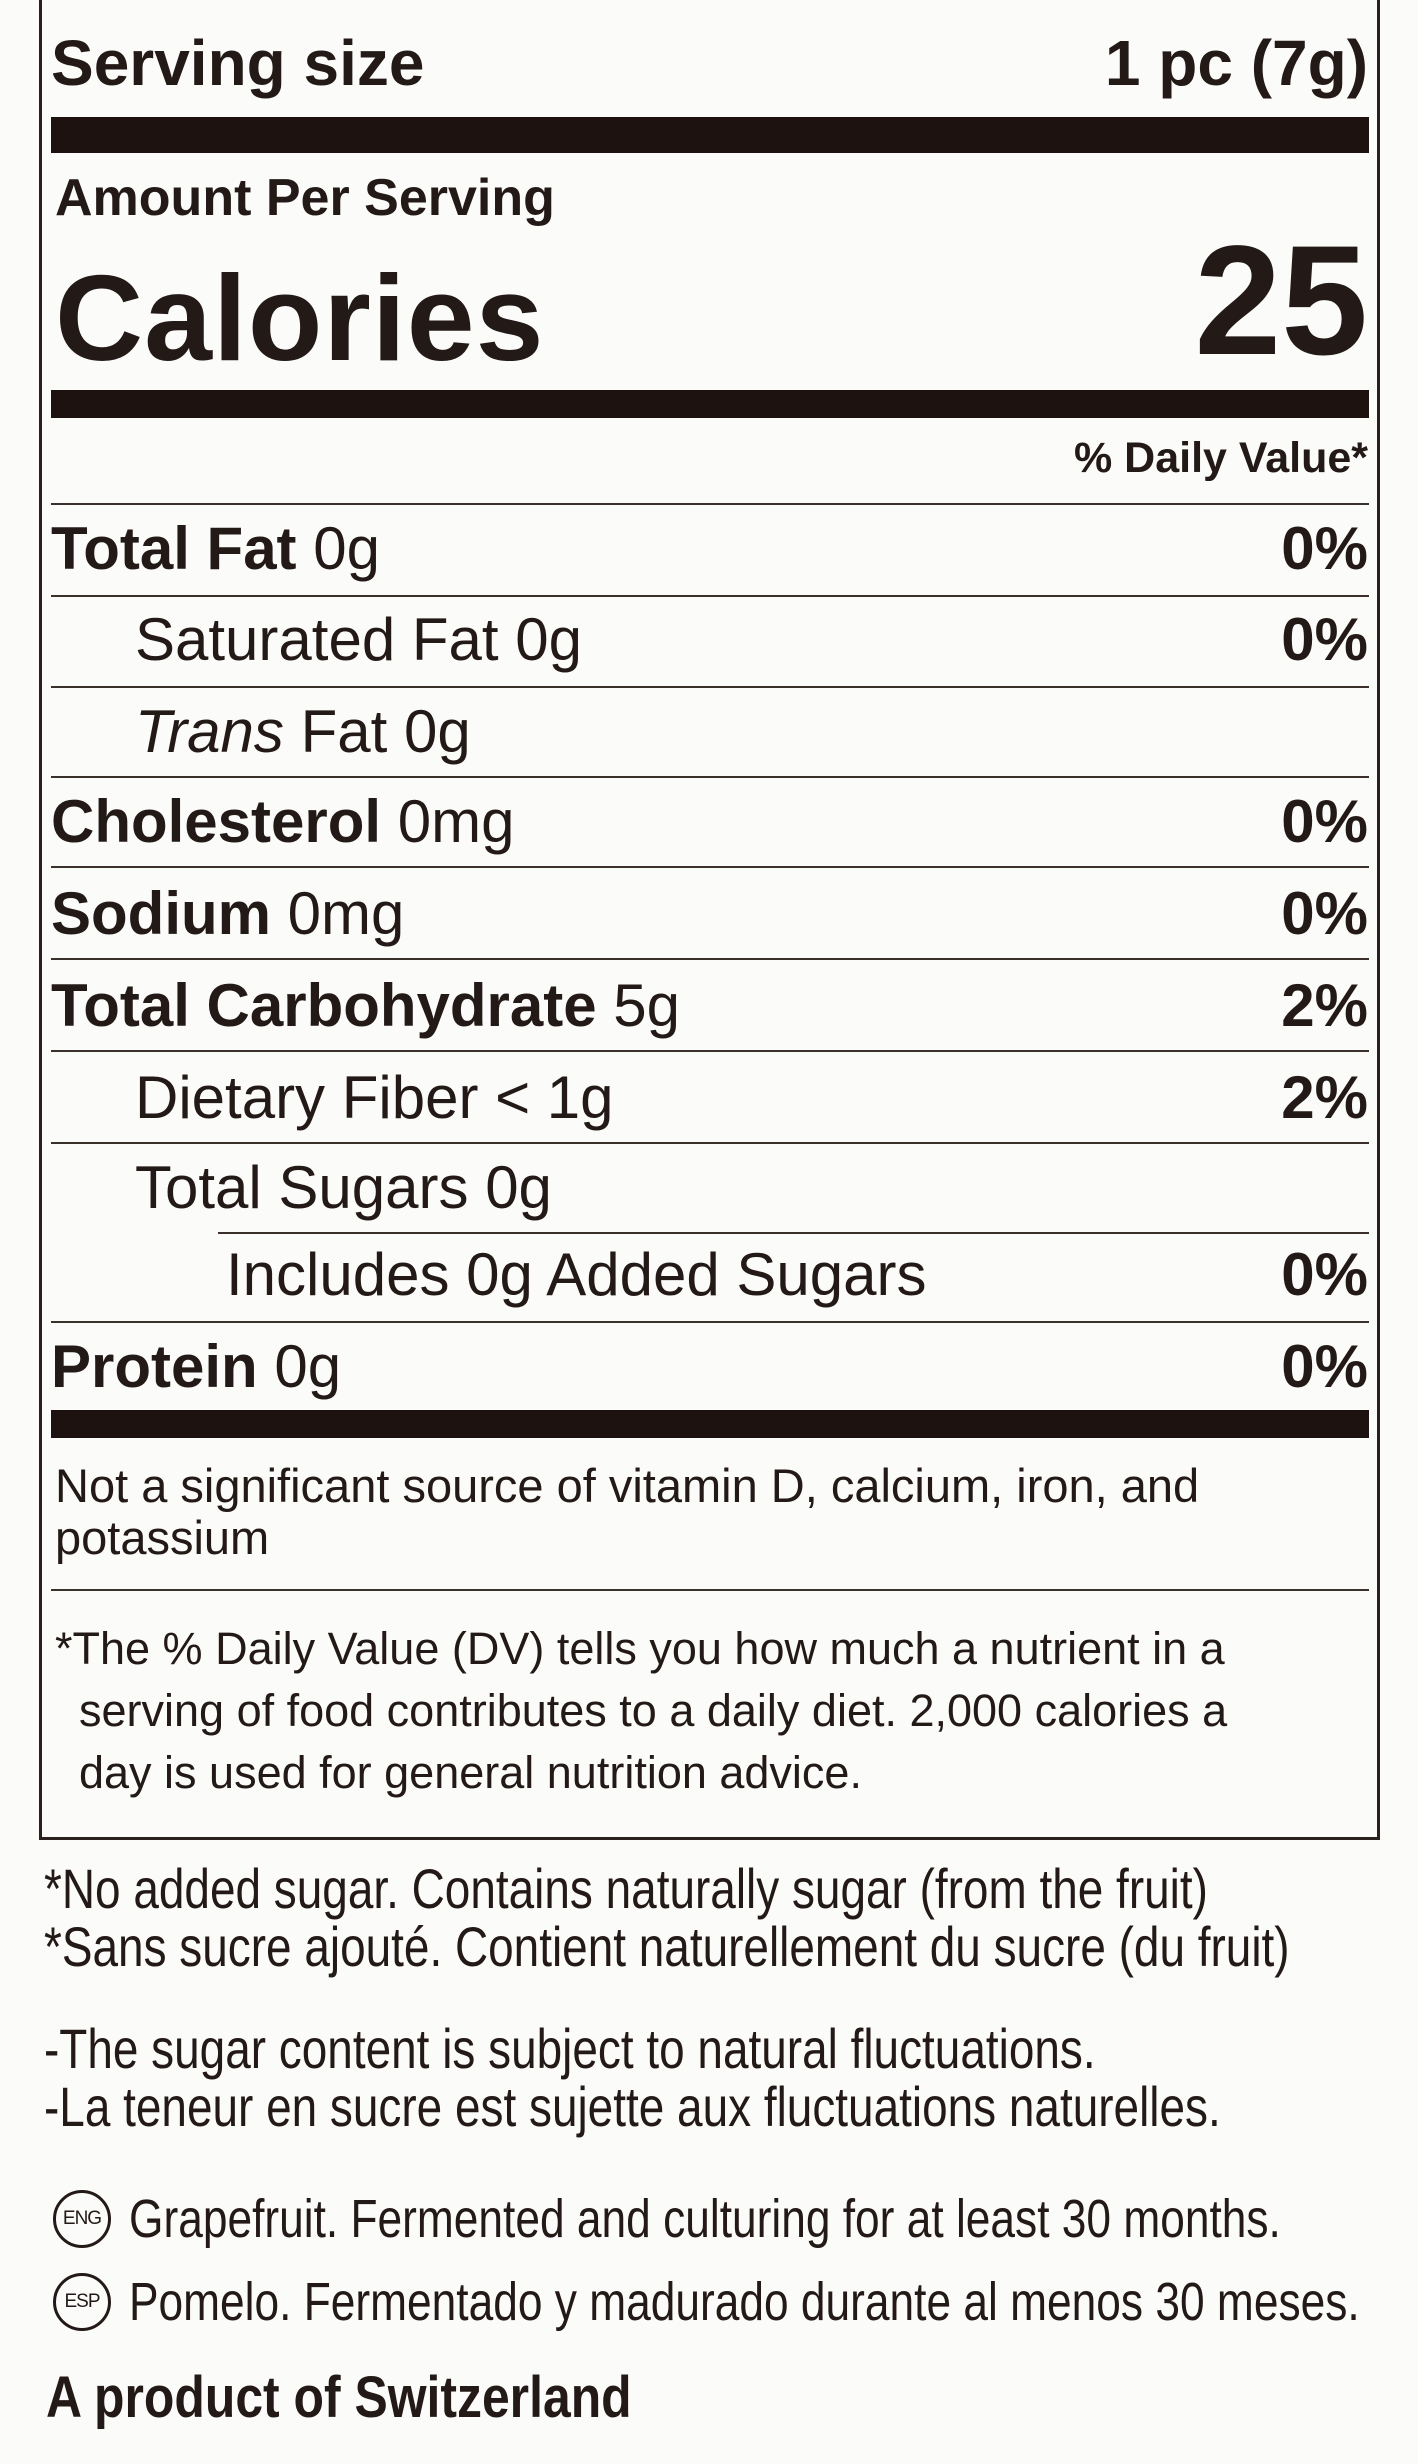 This screenshot has width=1418, height=2464. Describe the element at coordinates (709, 821) in the screenshot. I see `nutrient-row-cholesterol: Cholesterol 0mg 0%` at that location.